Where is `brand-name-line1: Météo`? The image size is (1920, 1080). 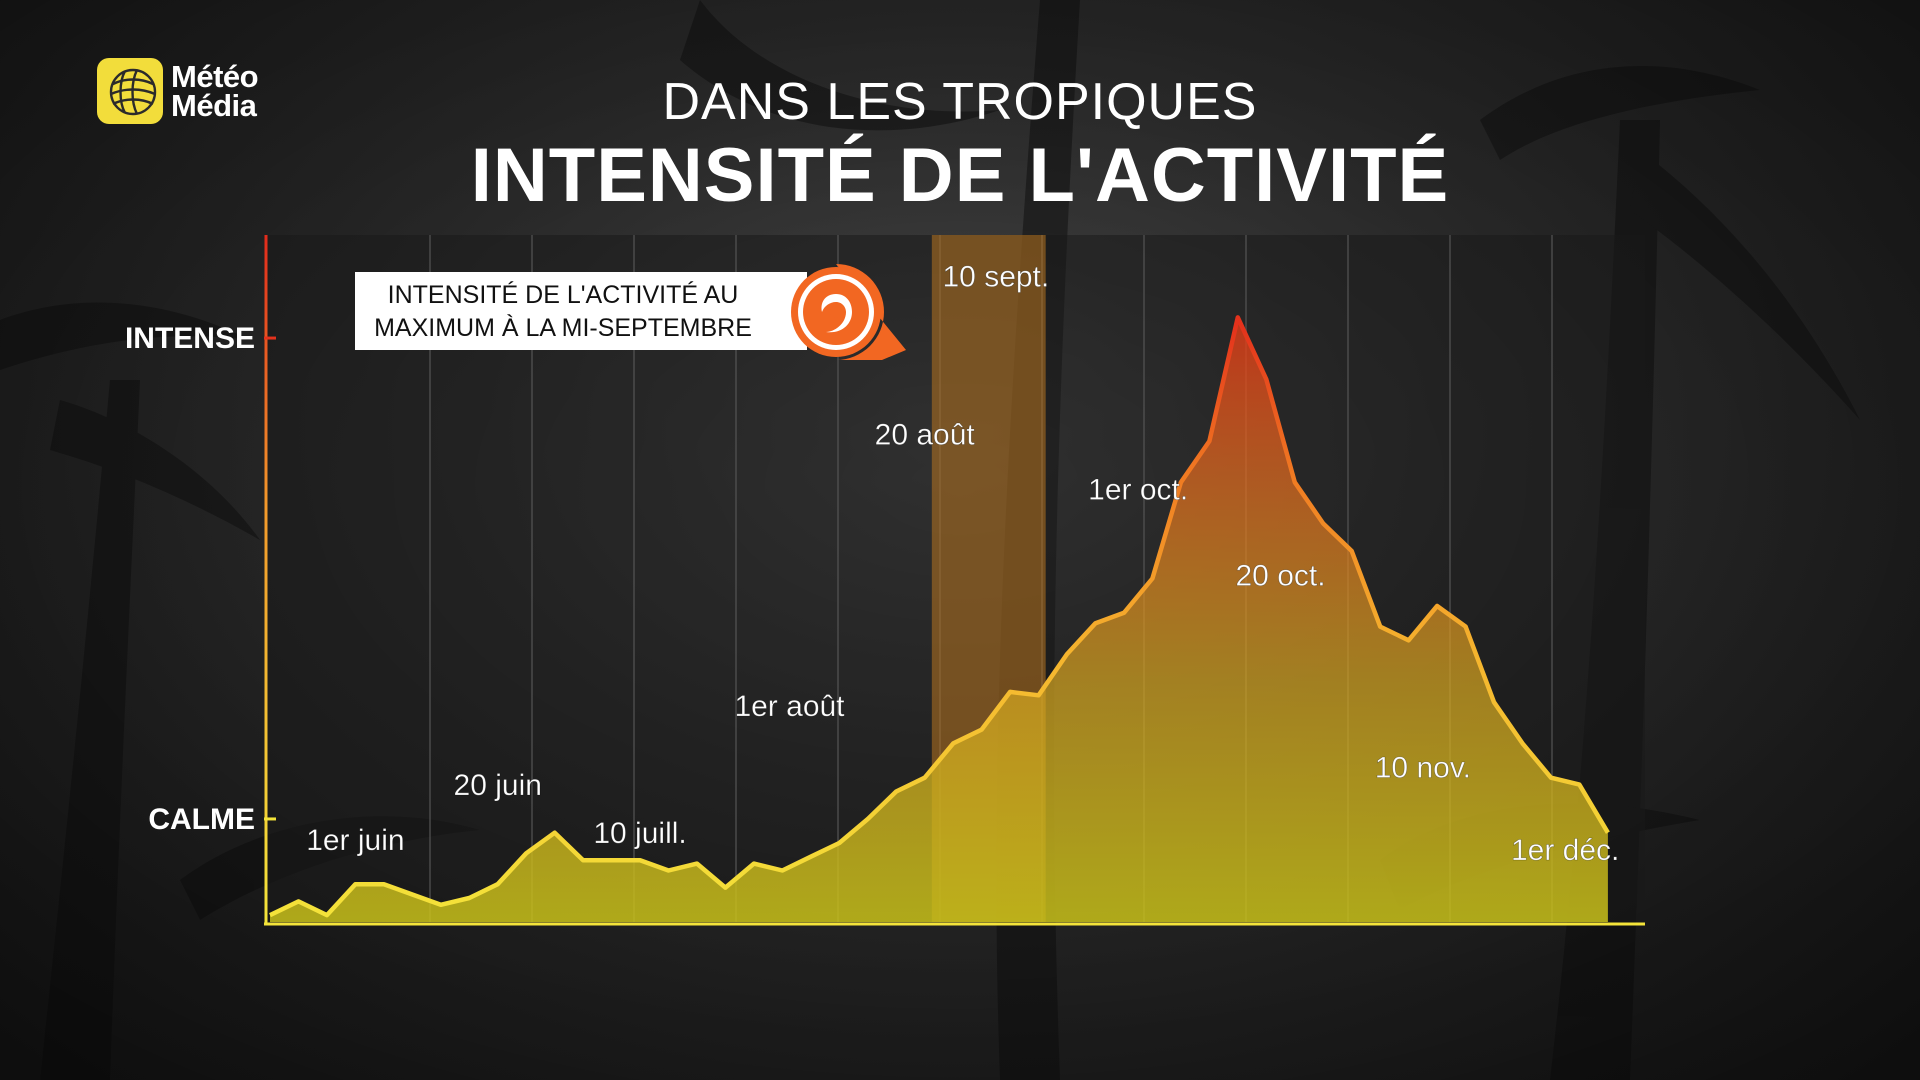
brand-name-line1: Météo is located at coordinates (215, 76).